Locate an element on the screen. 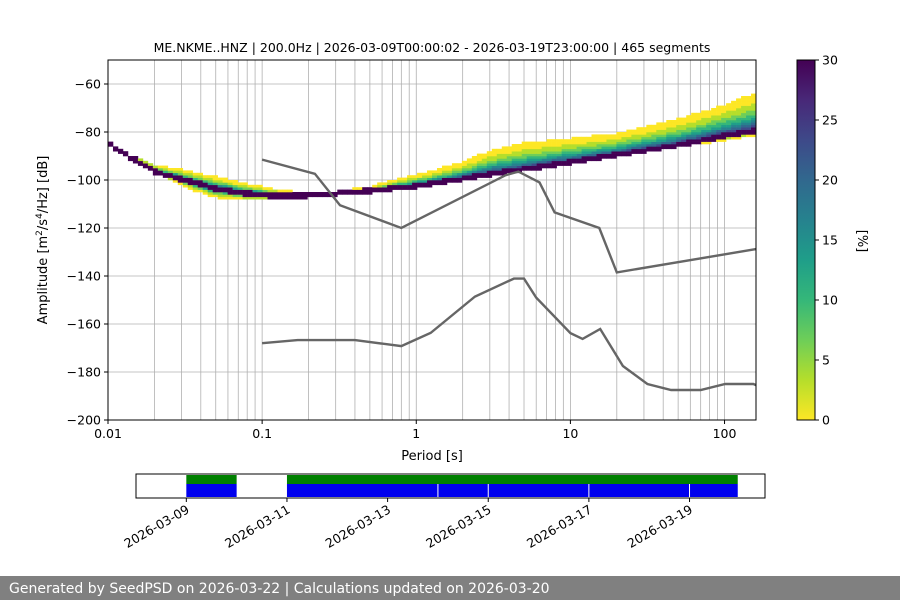 This screenshot has height=602, width=900. availability-tick-label: 2026-03-19 is located at coordinates (660, 526).